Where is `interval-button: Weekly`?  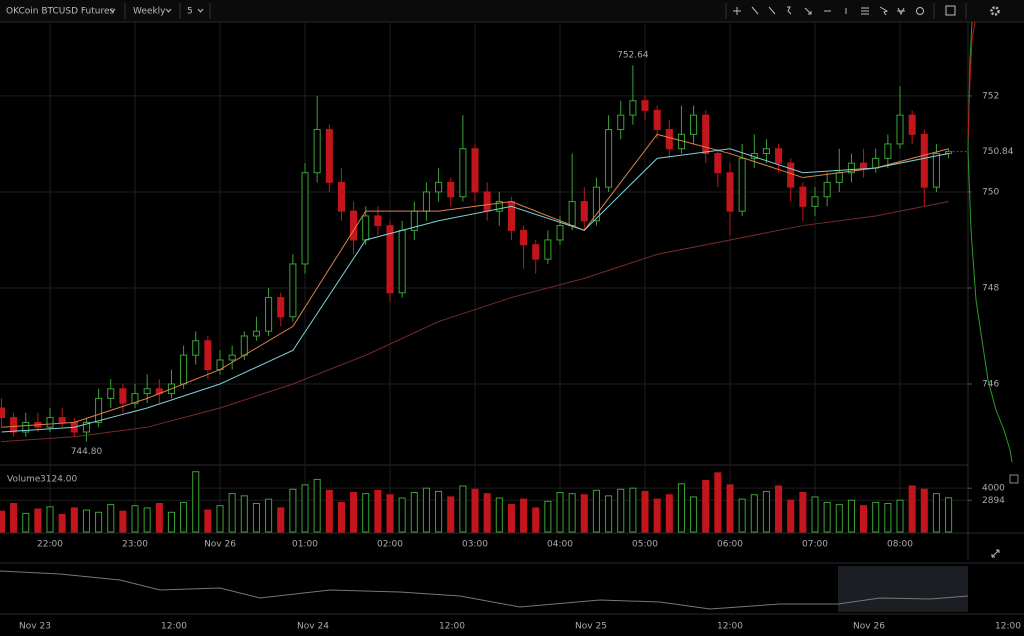 interval-button: Weekly is located at coordinates (152, 12).